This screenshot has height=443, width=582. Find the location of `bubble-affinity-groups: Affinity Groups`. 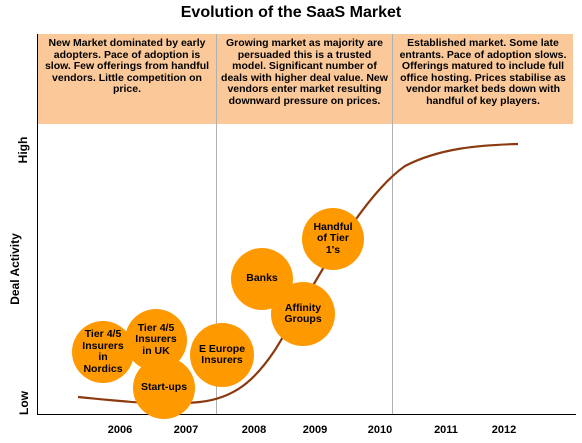

bubble-affinity-groups: Affinity Groups is located at coordinates (303, 314).